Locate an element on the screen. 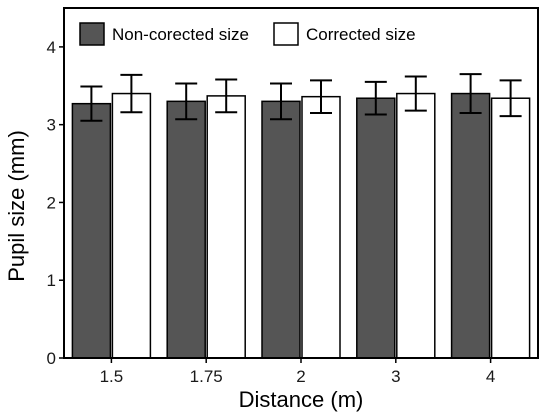  y-tick-label: 0 is located at coordinates (51, 358).